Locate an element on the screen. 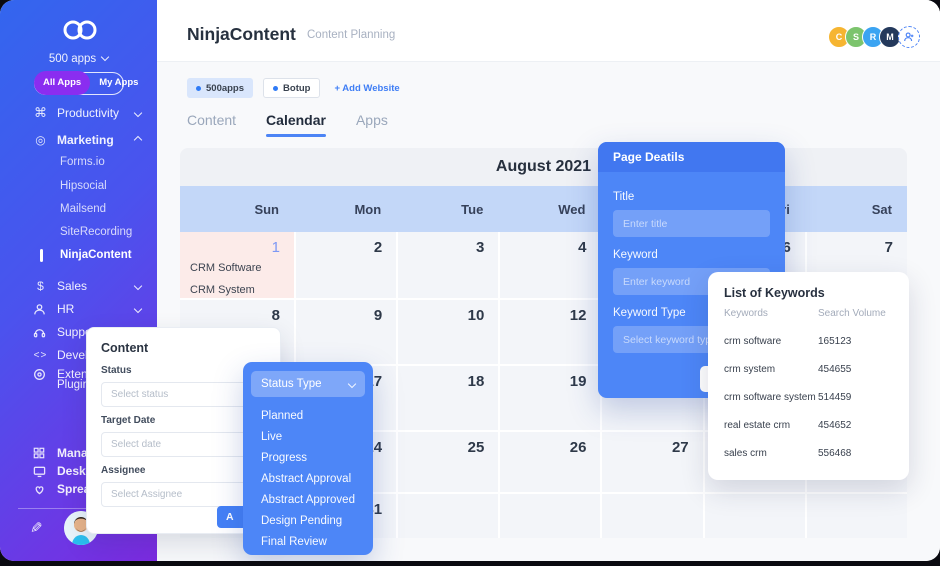 The height and width of the screenshot is (566, 940). calendar-cell: 18 is located at coordinates (448, 398).